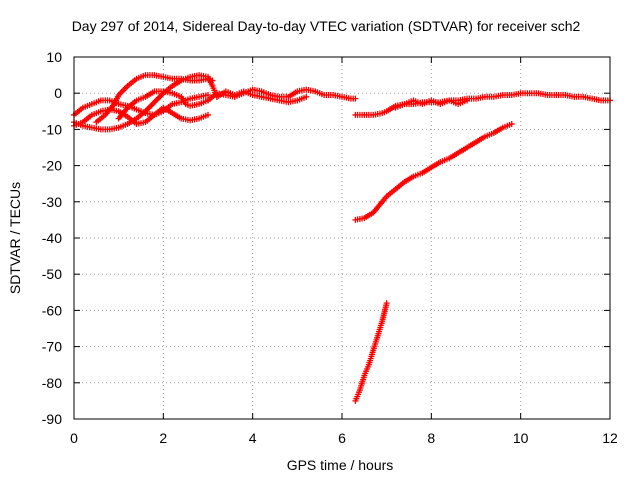 The image size is (640, 480). Describe the element at coordinates (52, 238) in the screenshot. I see `y-tick-label: -40` at that location.